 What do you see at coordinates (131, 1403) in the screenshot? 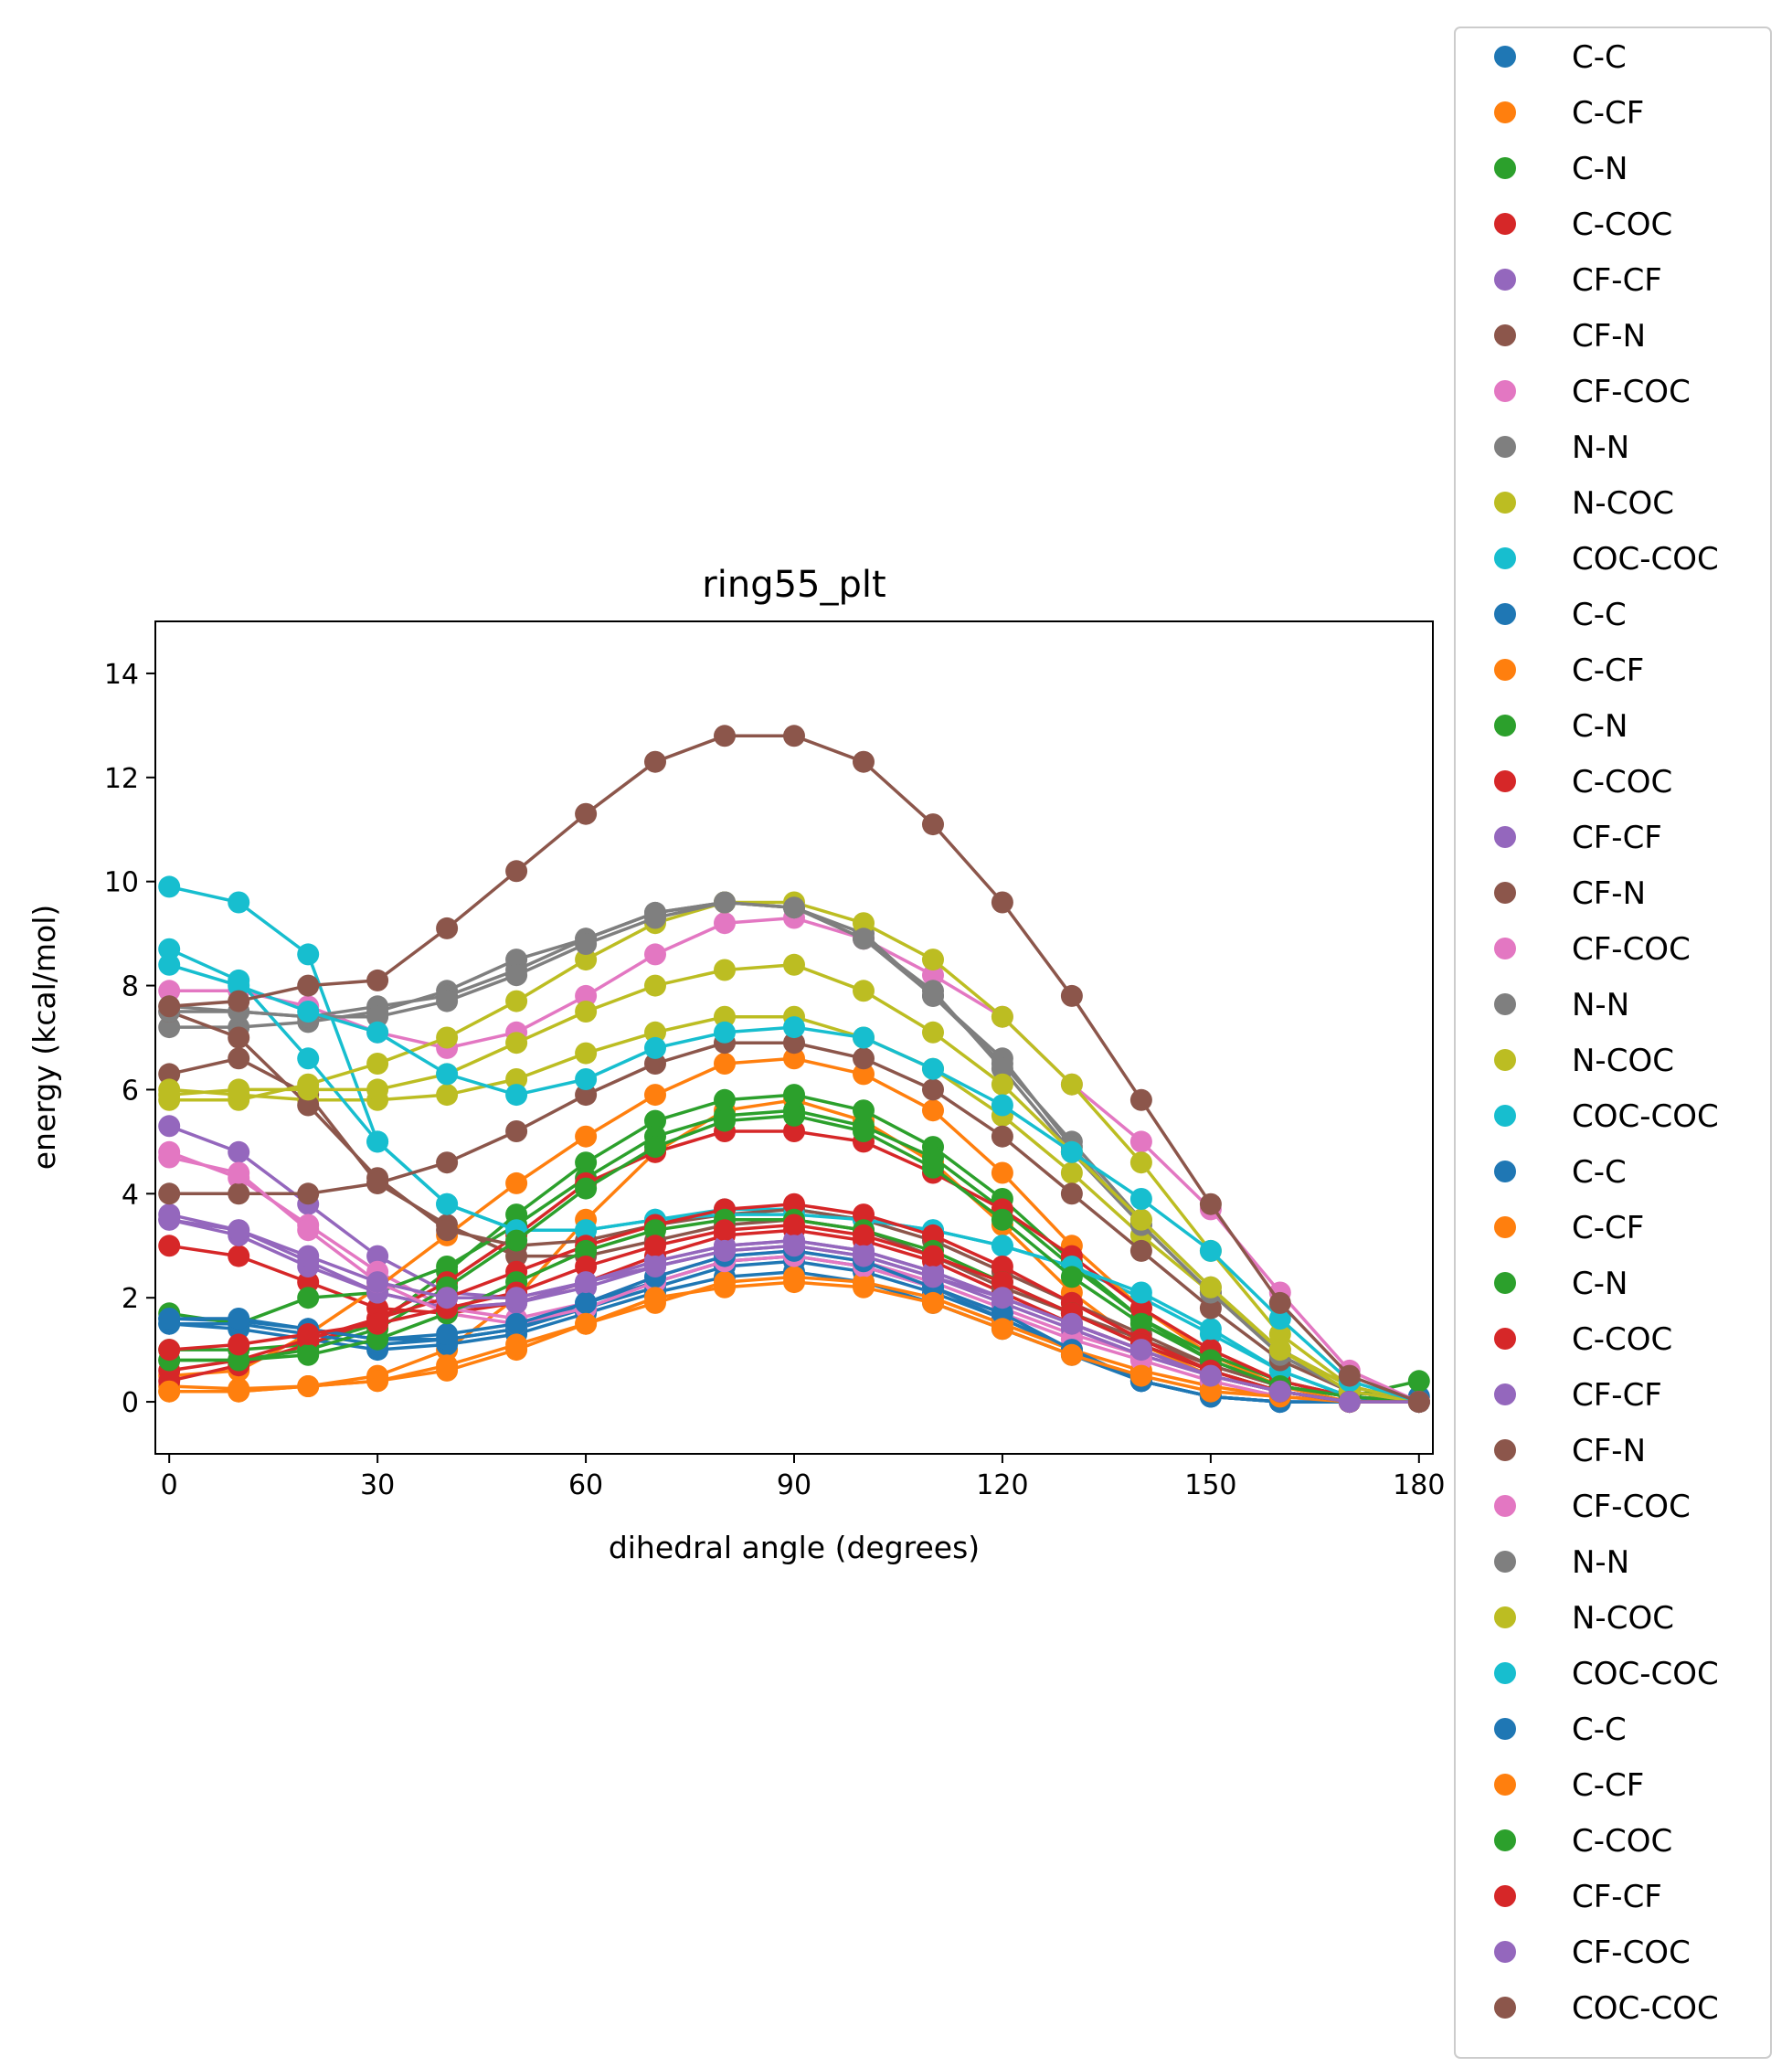
I see `y-tick-label: 0` at bounding box center [131, 1403].